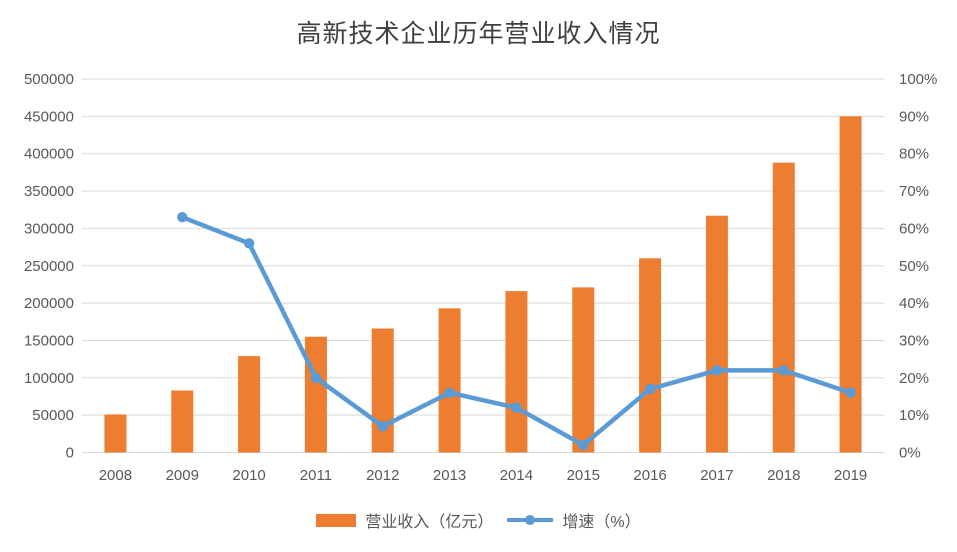  Describe the element at coordinates (583, 475) in the screenshot. I see `x-axis-label: 2015` at that location.